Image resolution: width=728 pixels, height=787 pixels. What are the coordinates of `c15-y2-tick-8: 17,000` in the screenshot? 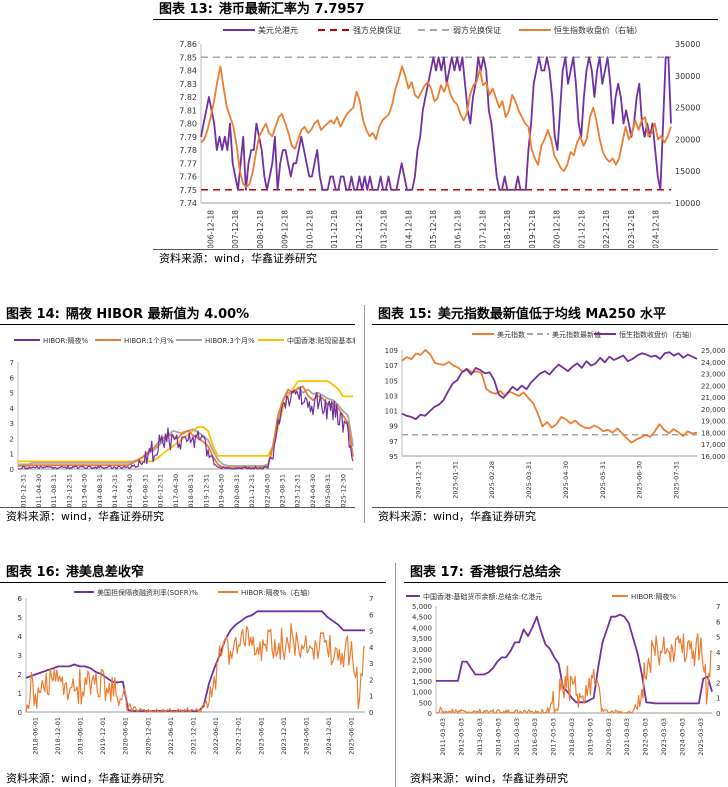 It's located at (713, 445).